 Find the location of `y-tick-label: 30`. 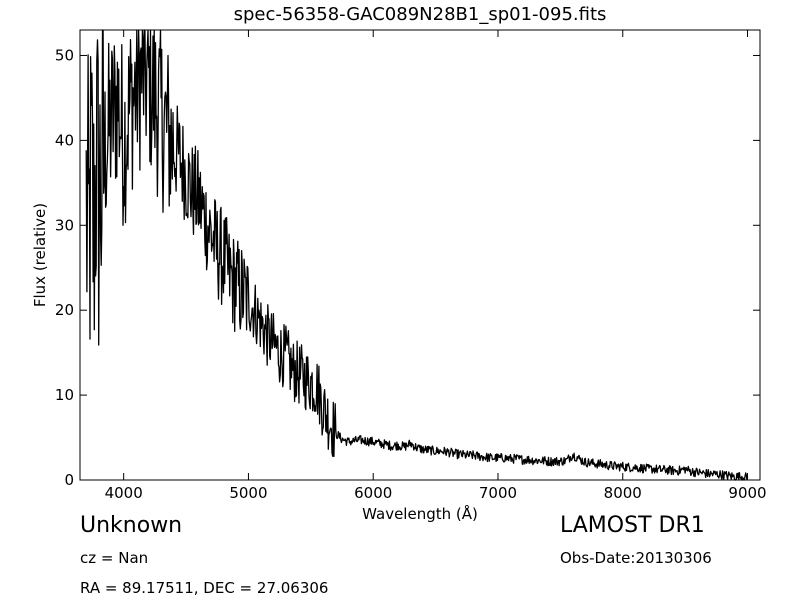

y-tick-label: 30 is located at coordinates (64, 225).